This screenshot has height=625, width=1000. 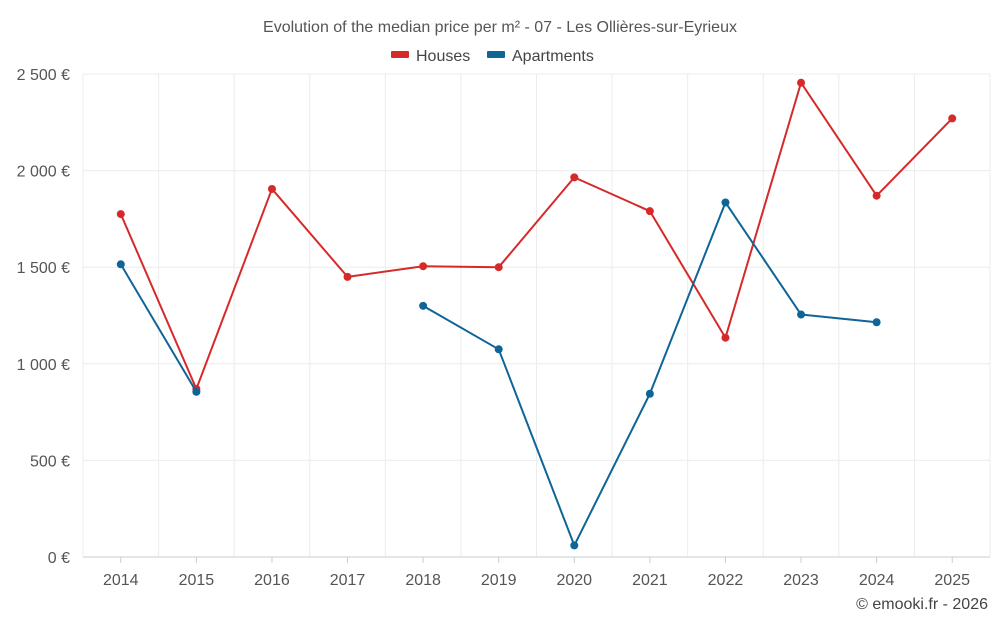 I want to click on y-tick-label: 1 000 €, so click(x=43, y=365).